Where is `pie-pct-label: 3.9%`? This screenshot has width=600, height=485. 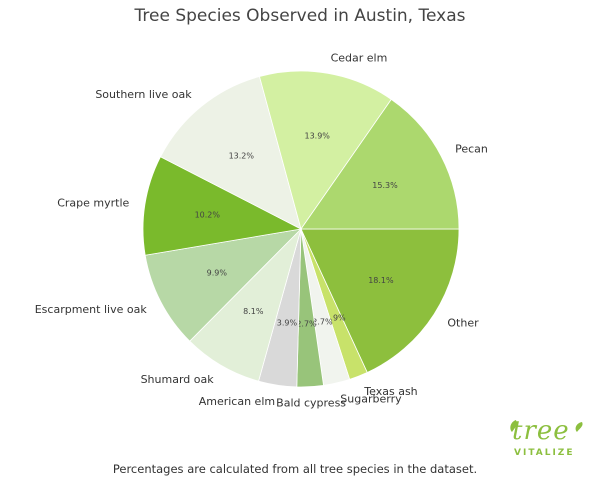 pie-pct-label: 3.9% is located at coordinates (287, 323).